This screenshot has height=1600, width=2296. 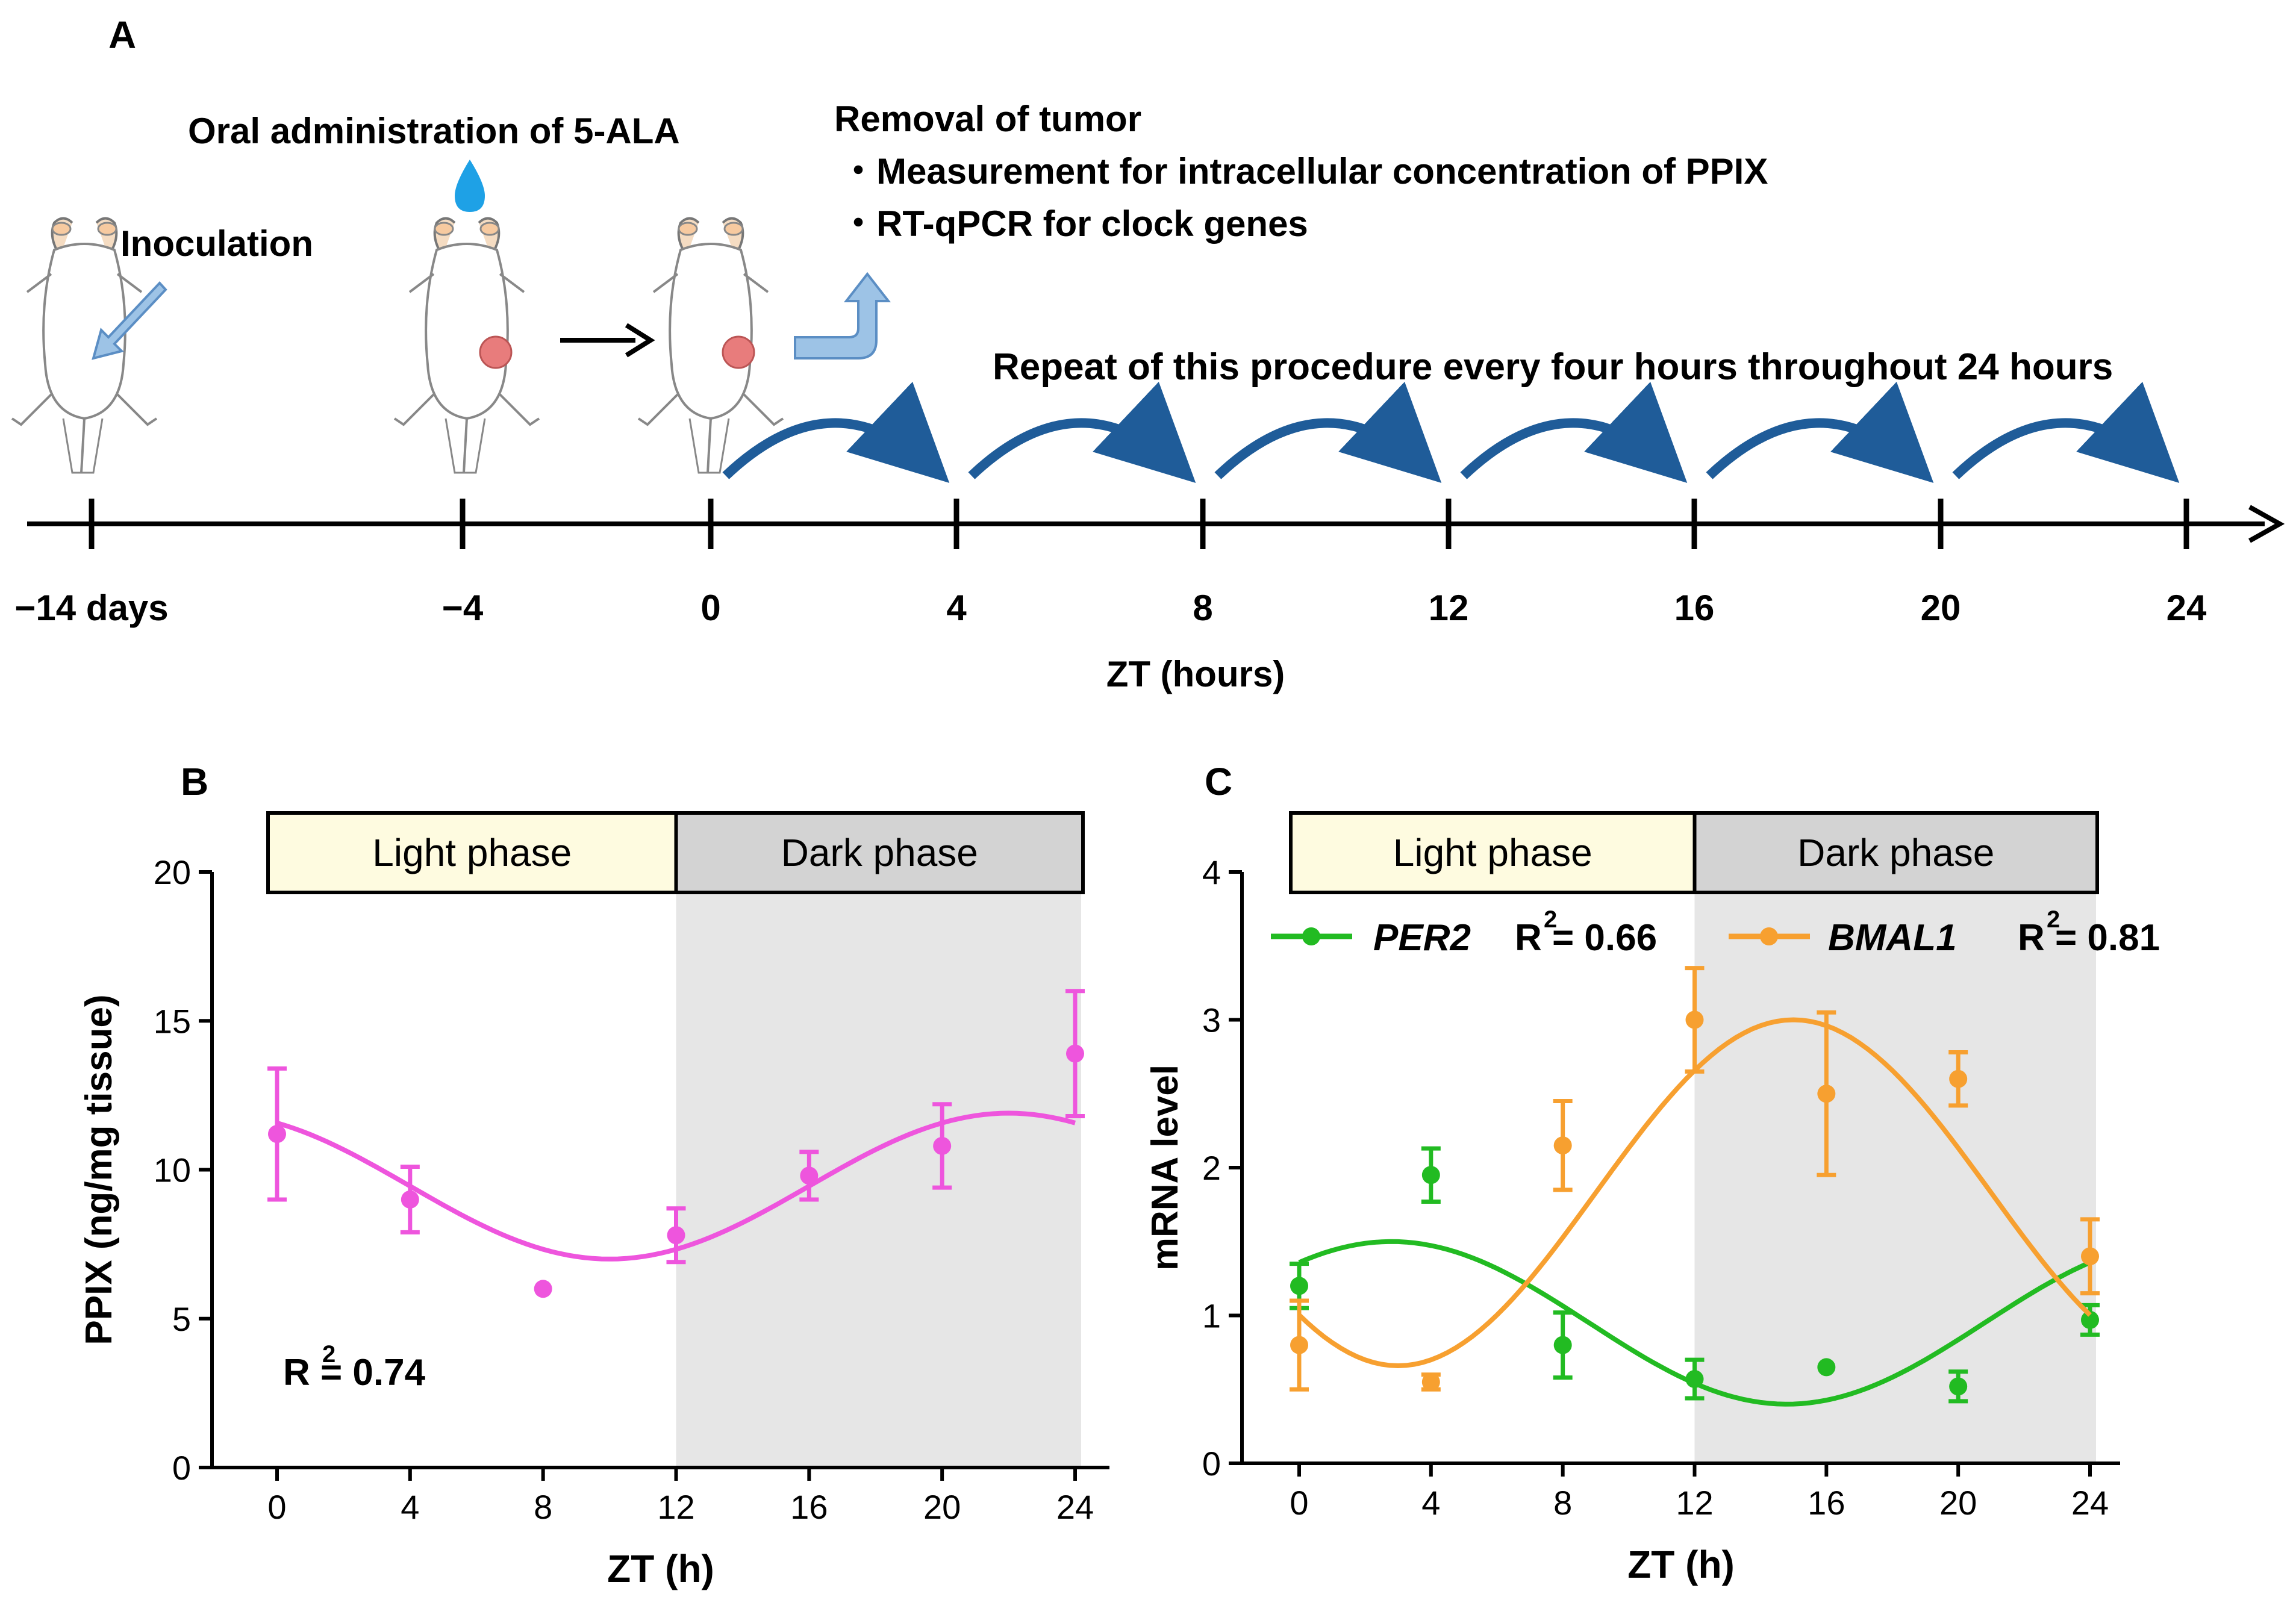 I want to click on timeline-tick-label: 16, so click(x=1695, y=608).